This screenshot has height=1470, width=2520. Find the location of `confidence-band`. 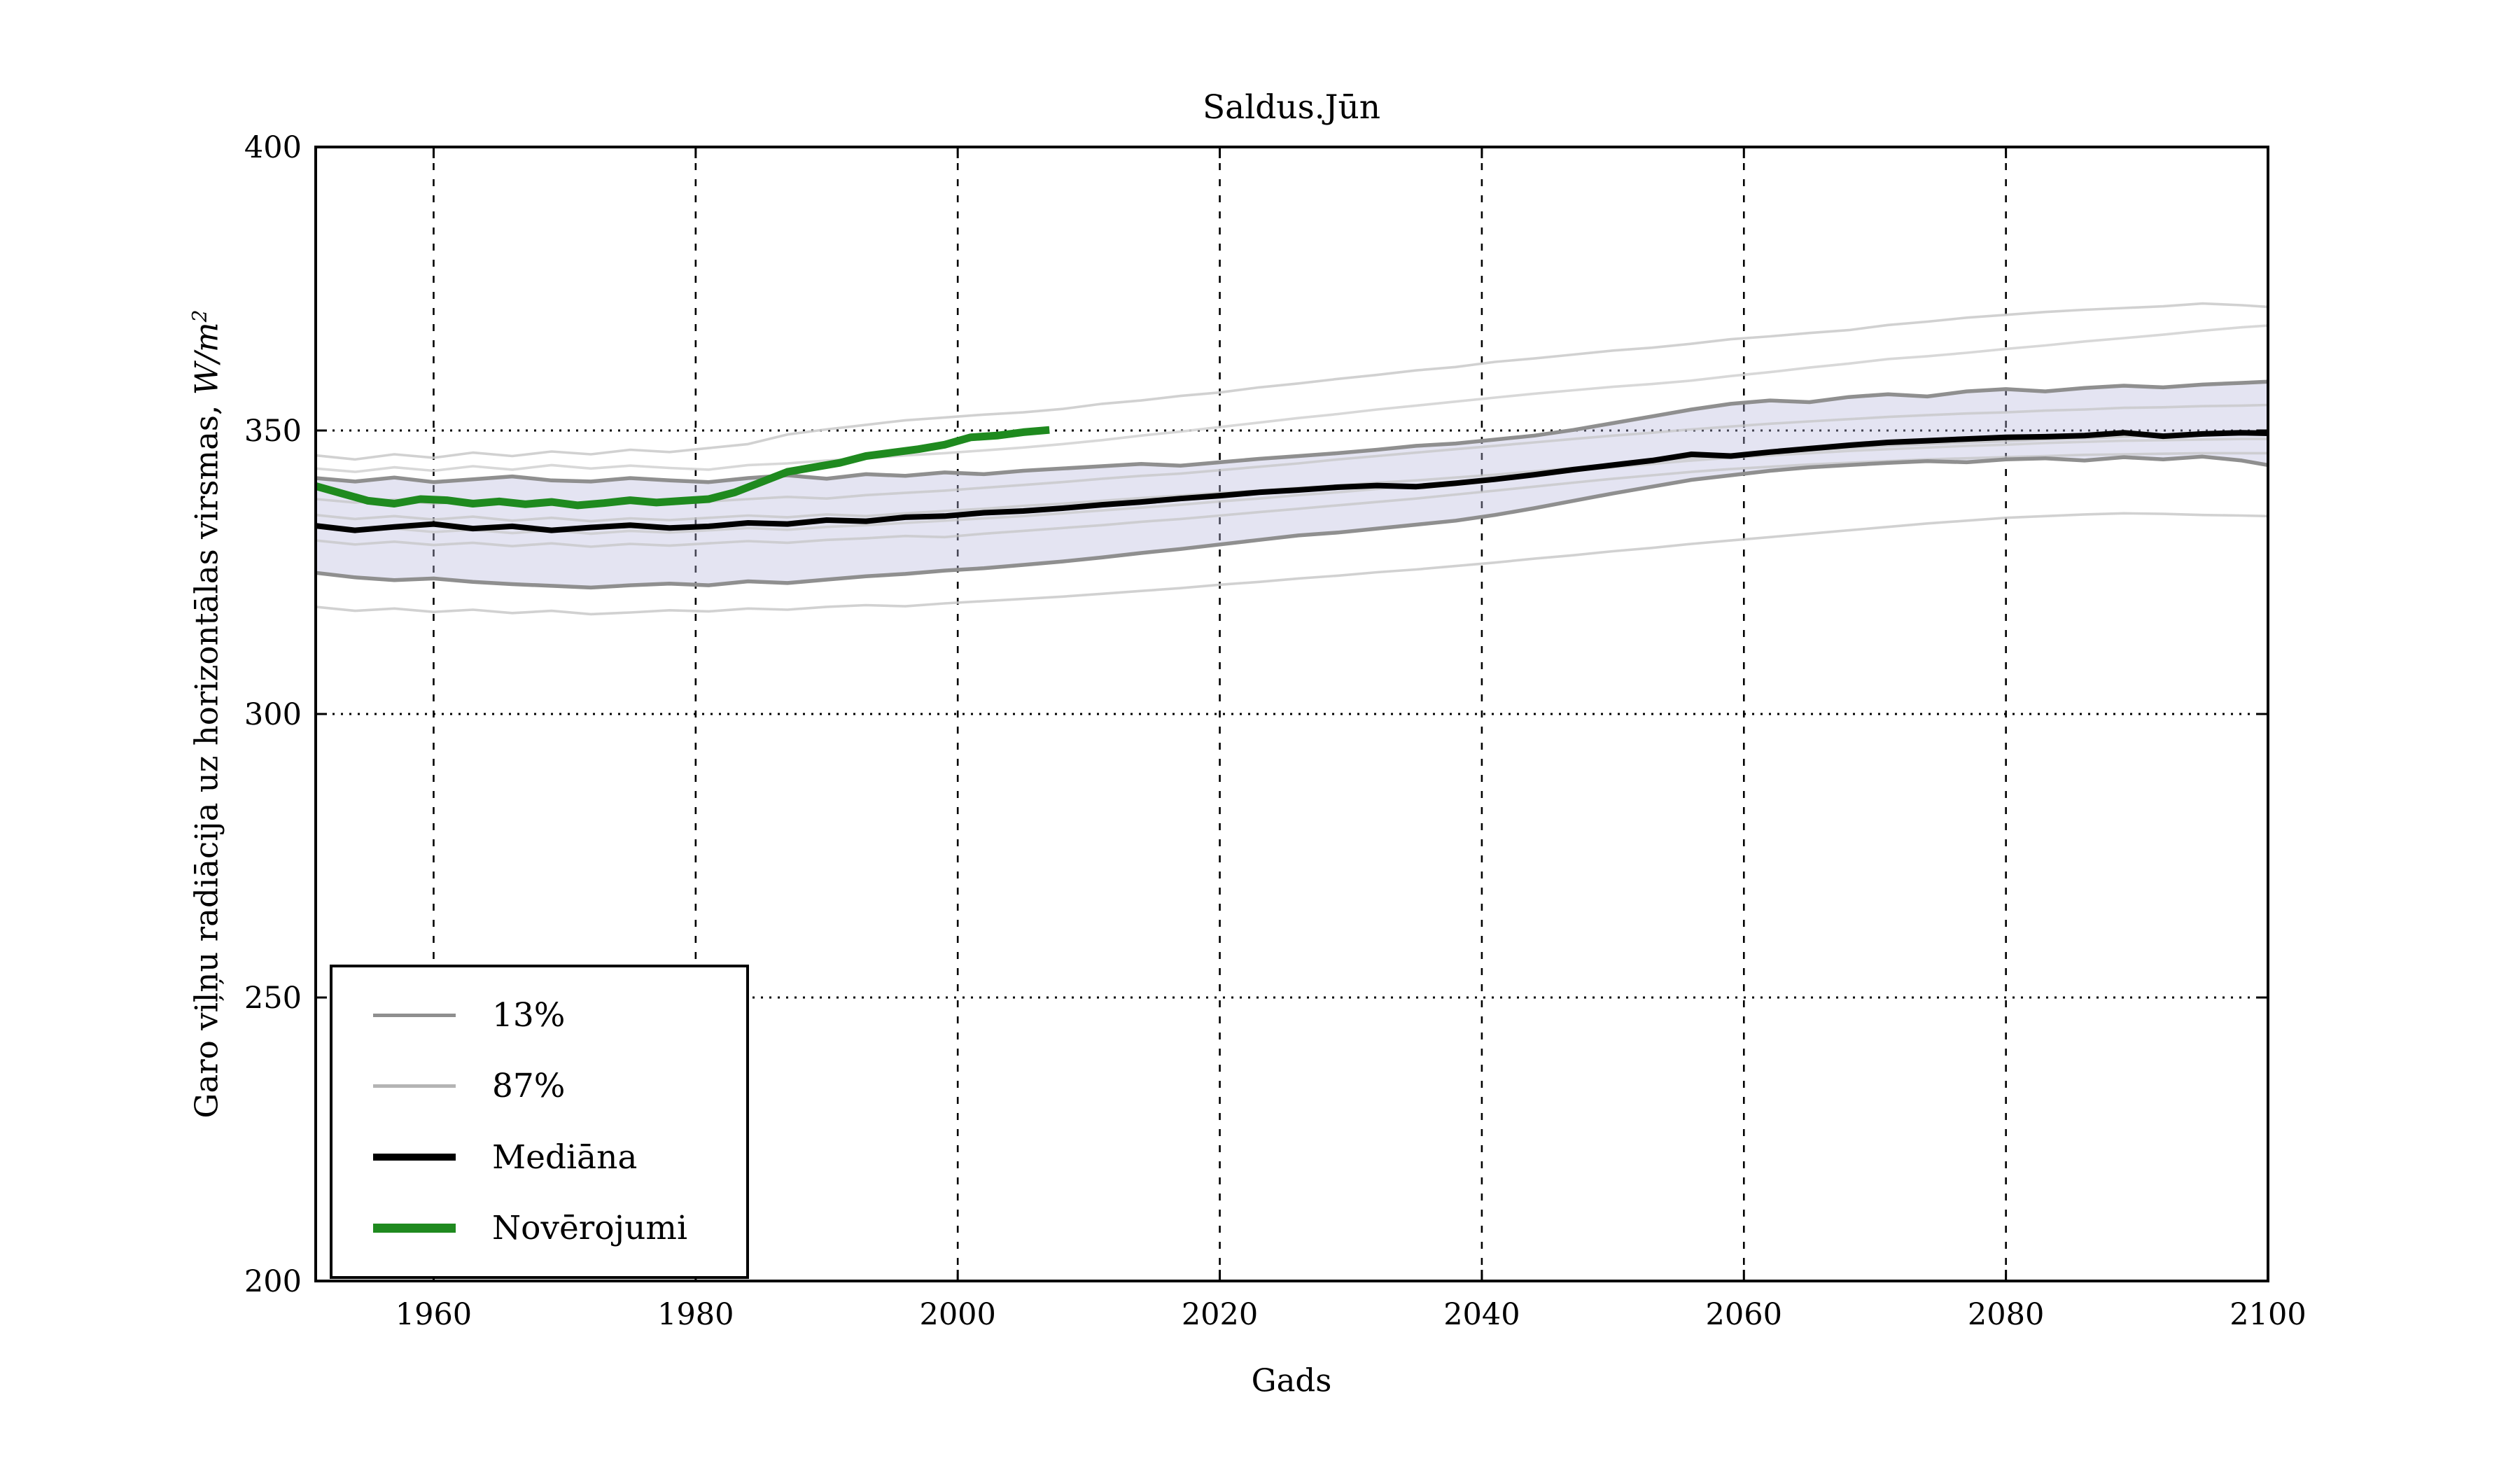

confidence-band is located at coordinates (1292, 485).